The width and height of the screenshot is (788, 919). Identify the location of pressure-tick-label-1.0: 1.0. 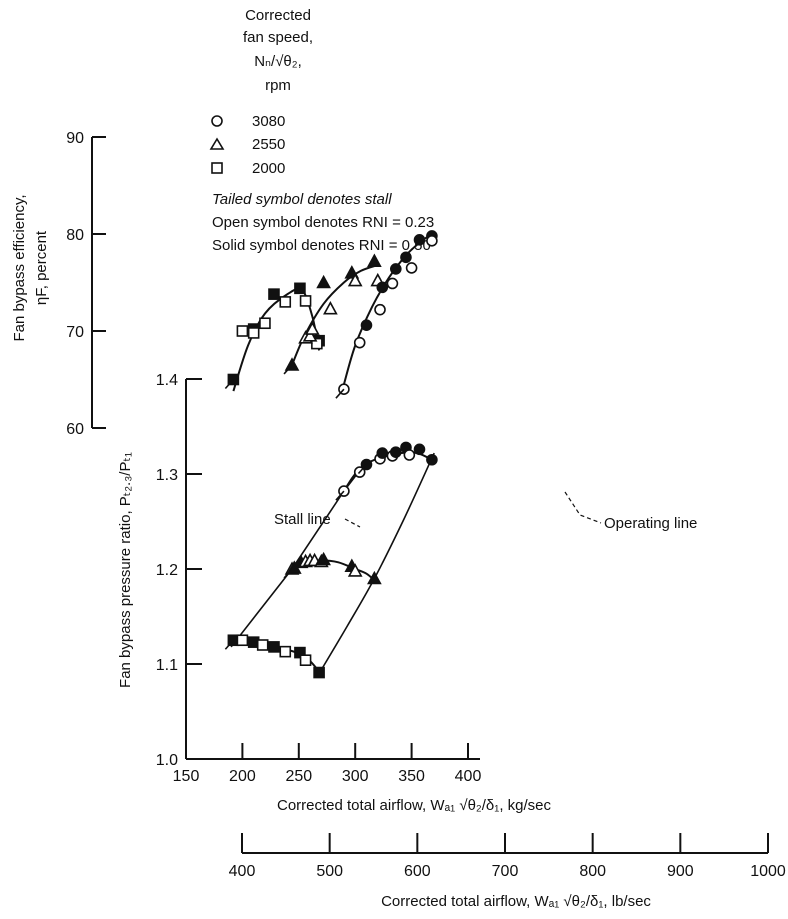
(167, 760).